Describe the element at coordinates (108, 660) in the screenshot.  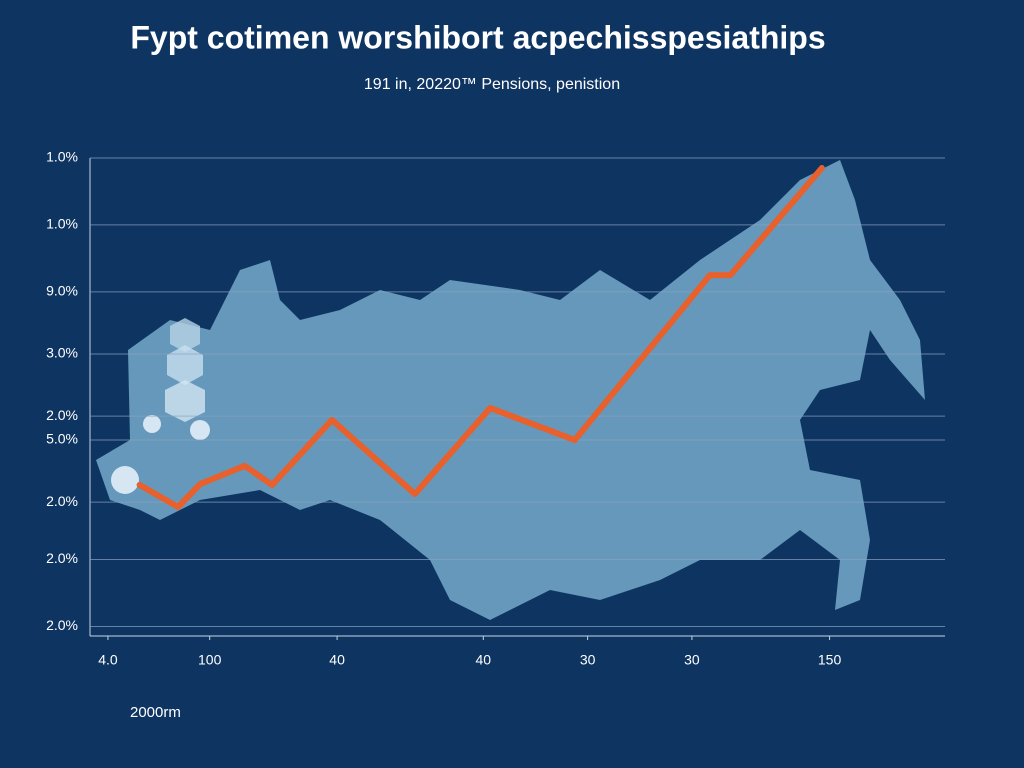
I see `x-tick-label: 4.0` at that location.